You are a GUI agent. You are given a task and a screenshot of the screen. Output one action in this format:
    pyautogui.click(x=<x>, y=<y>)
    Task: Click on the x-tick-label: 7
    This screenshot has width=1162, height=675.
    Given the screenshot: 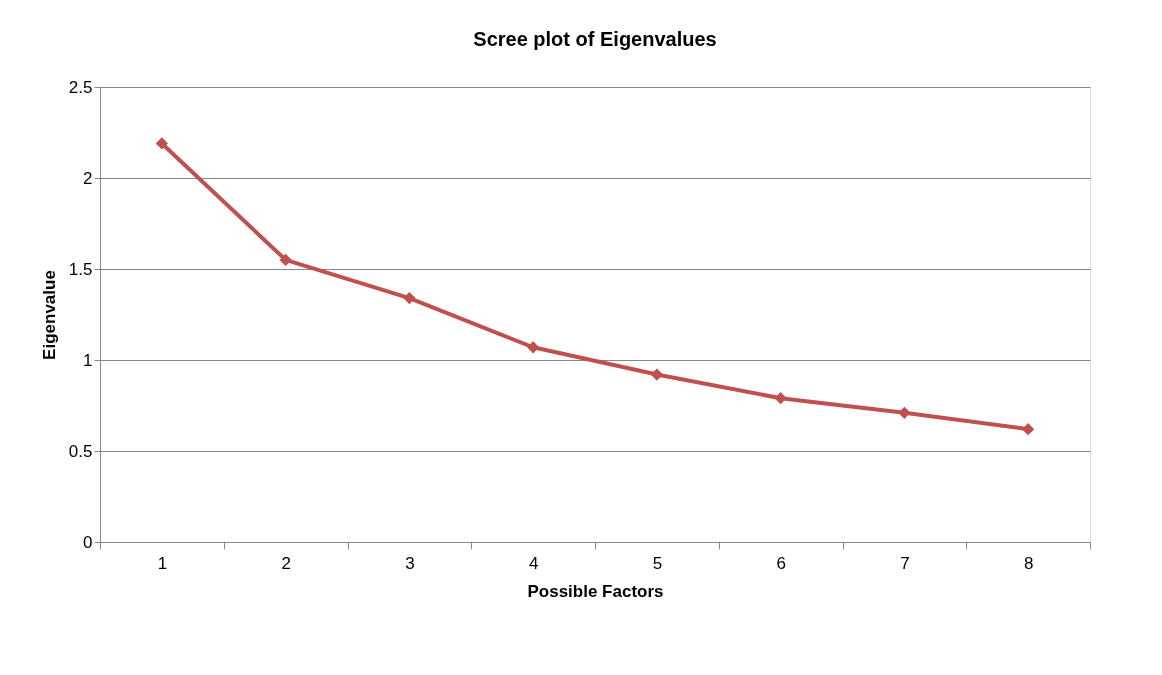 What is the action you would take?
    pyautogui.click(x=905, y=563)
    